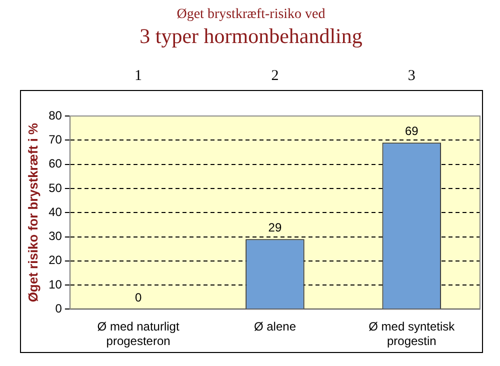  What do you see at coordinates (55, 284) in the screenshot?
I see `y-tick-label: 10` at bounding box center [55, 284].